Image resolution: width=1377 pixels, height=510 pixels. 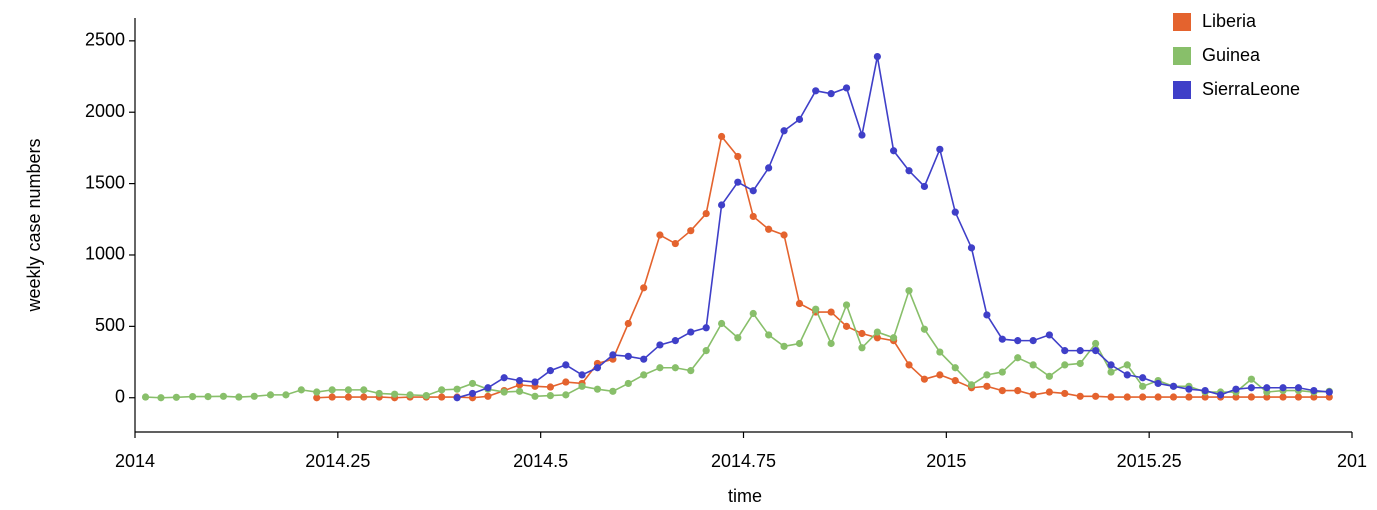 What do you see at coordinates (540, 461) in the screenshot?
I see `x-tick-label: 2014.5` at bounding box center [540, 461].